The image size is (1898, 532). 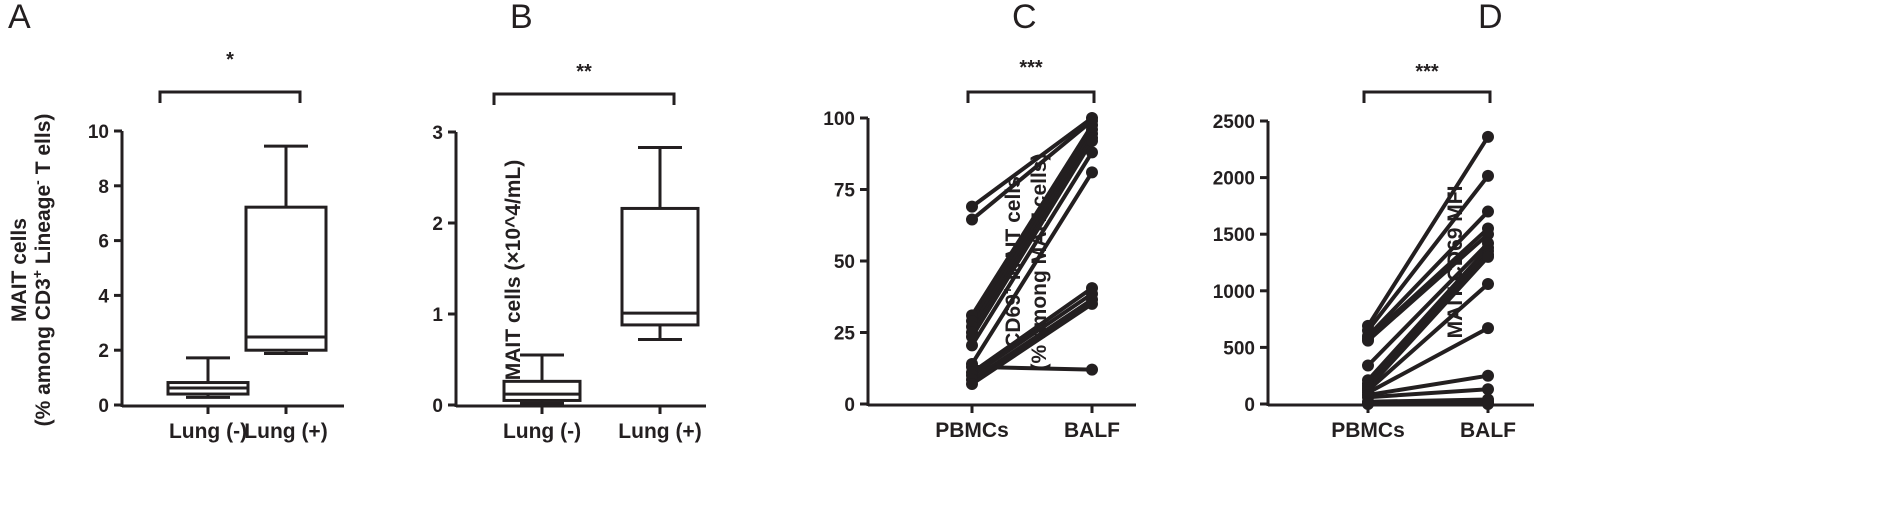 What do you see at coordinates (521, 18) in the screenshot?
I see `panel-letter-b: B` at bounding box center [521, 18].